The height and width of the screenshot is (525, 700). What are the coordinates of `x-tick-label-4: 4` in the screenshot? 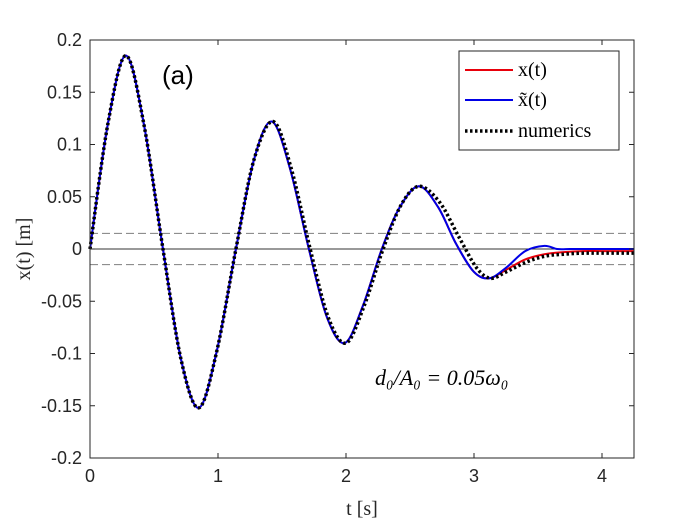 It's located at (602, 476).